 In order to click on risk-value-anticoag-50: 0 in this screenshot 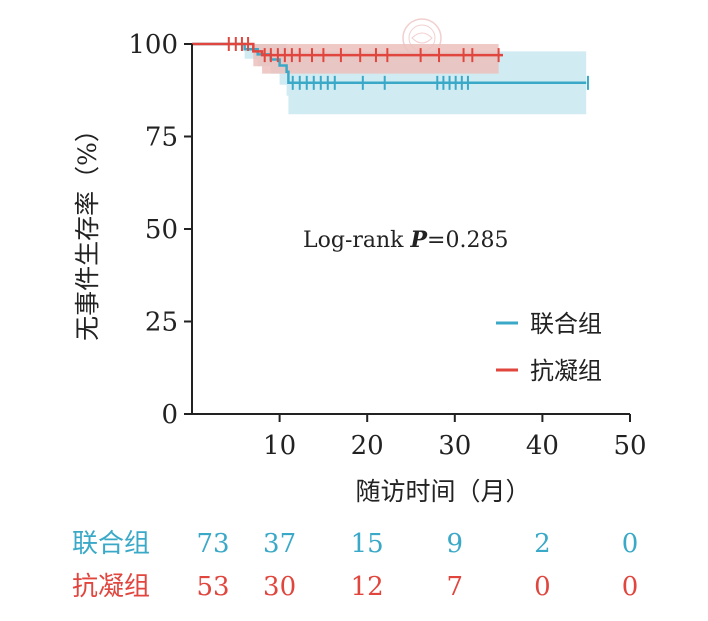, I will do `click(630, 587)`.